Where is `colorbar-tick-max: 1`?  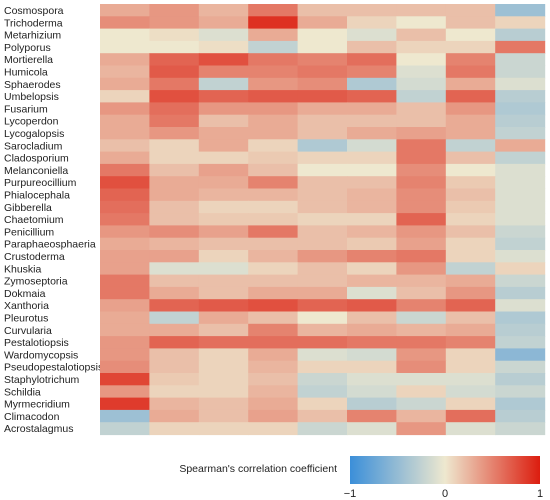
colorbar-tick-max: 1 is located at coordinates (540, 494).